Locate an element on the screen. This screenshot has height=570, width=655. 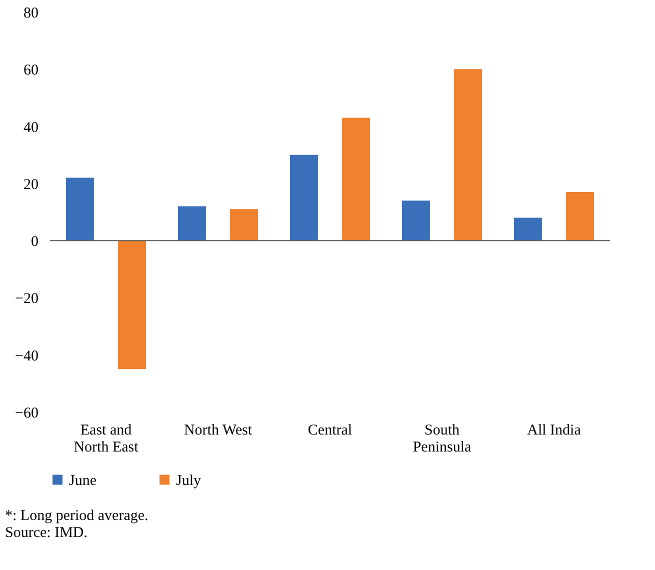
text: *: Long period average. is located at coordinates (76, 516).